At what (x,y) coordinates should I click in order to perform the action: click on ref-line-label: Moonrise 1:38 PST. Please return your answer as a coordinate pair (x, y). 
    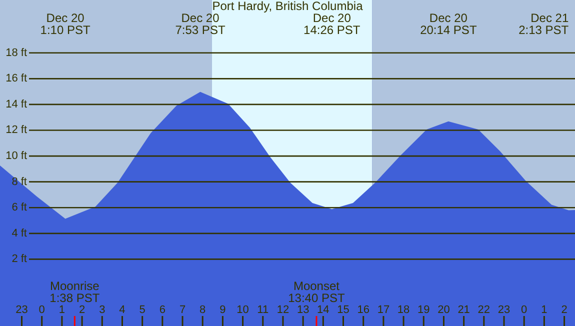
    Looking at the image, I should click on (75, 292).